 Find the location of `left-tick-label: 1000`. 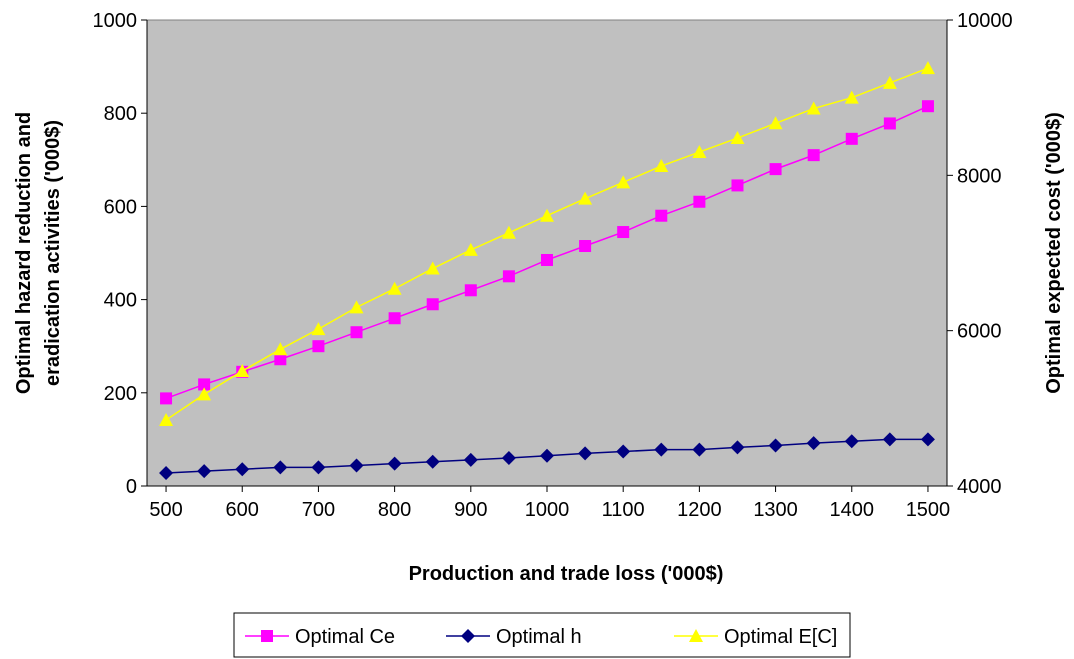

left-tick-label: 1000 is located at coordinates (115, 21).